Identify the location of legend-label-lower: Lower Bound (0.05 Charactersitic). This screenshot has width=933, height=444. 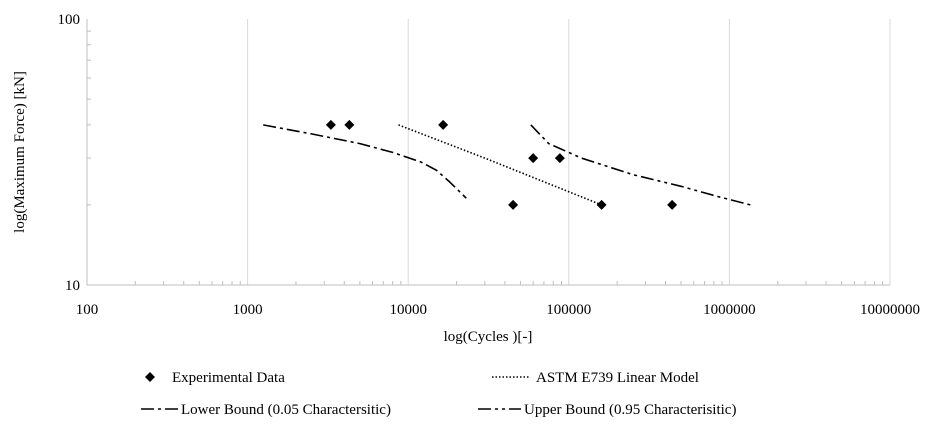
(286, 410).